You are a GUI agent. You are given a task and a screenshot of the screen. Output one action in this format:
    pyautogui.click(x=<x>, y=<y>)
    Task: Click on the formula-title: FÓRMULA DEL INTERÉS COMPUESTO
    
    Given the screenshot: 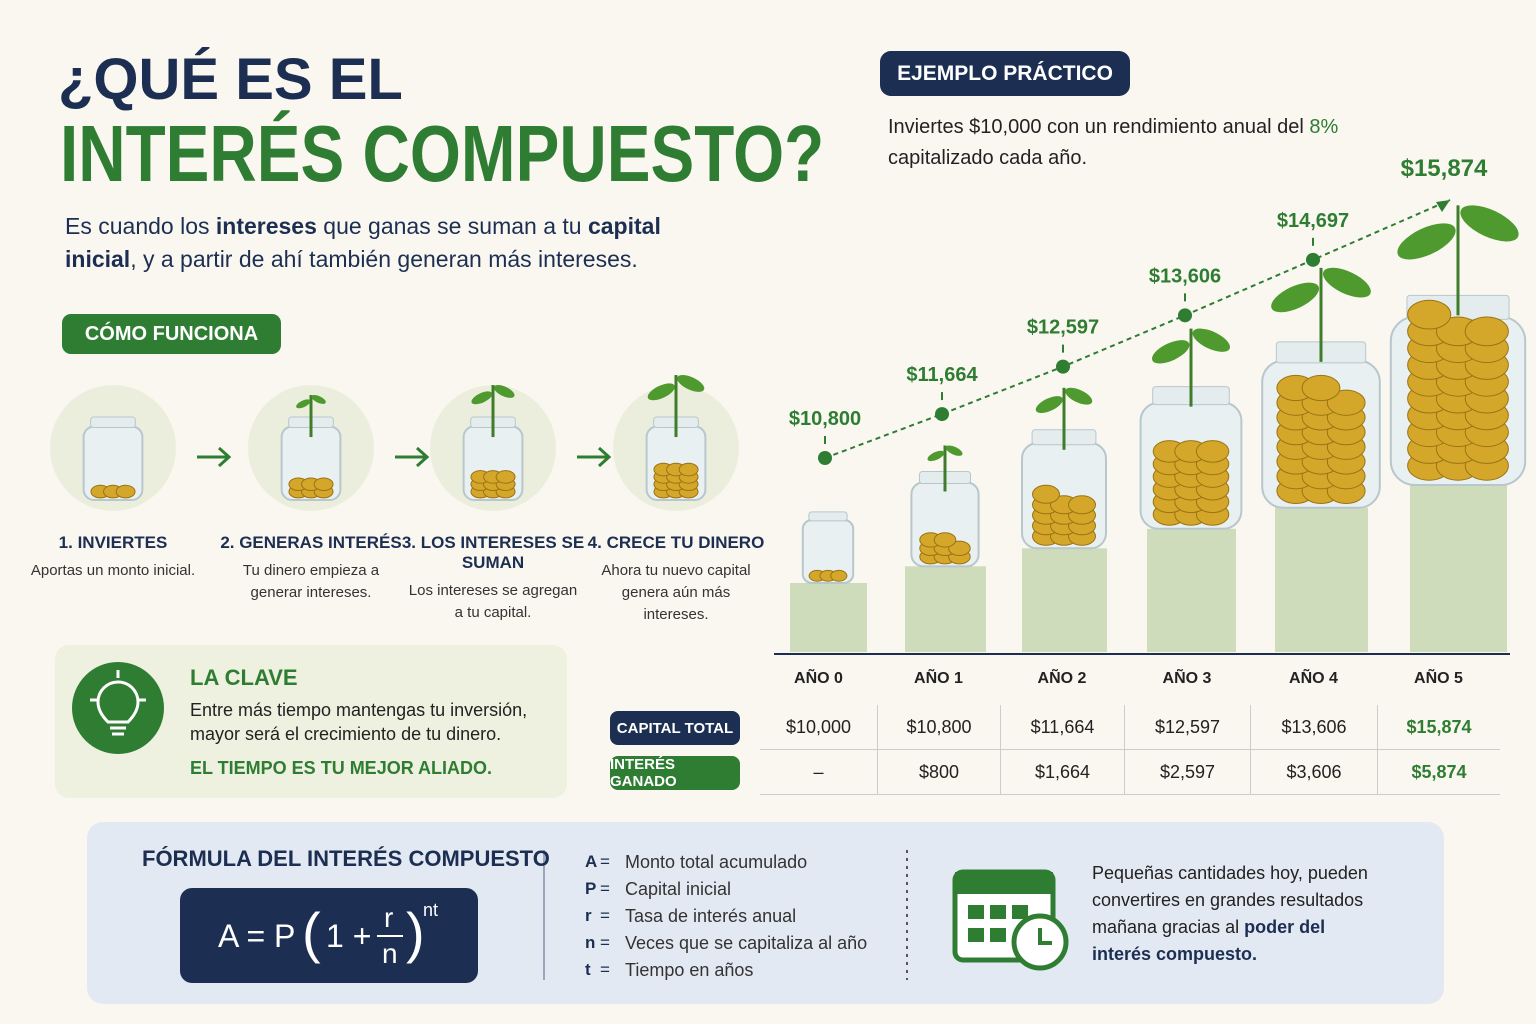 What is the action you would take?
    pyautogui.click(x=346, y=858)
    